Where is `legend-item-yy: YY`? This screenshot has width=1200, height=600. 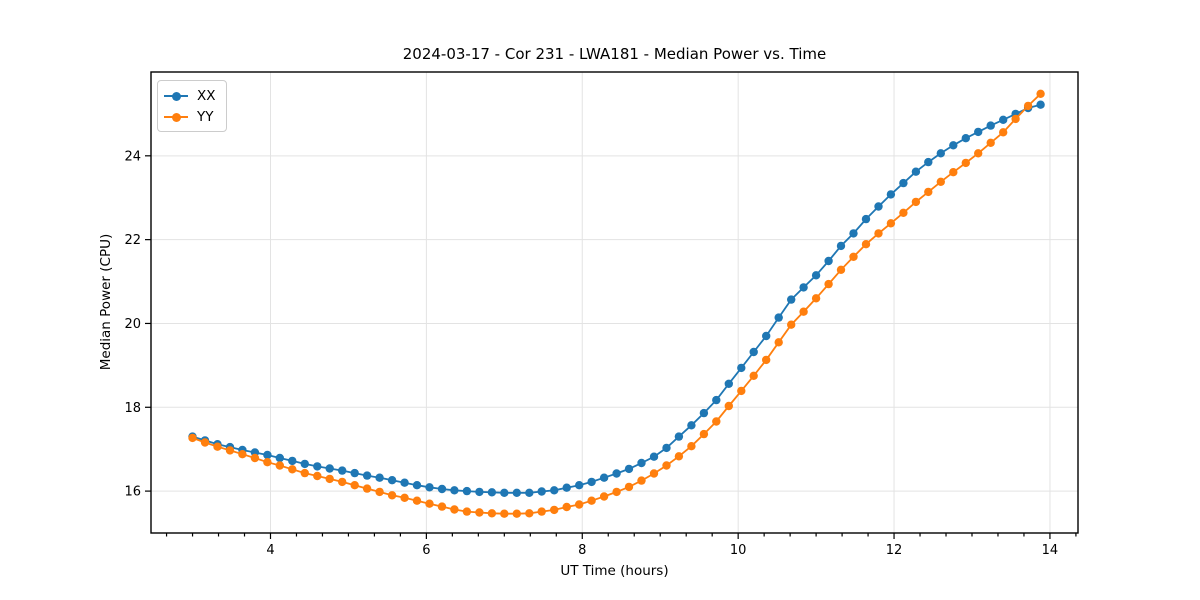
legend-item-yy: YY is located at coordinates (192, 116).